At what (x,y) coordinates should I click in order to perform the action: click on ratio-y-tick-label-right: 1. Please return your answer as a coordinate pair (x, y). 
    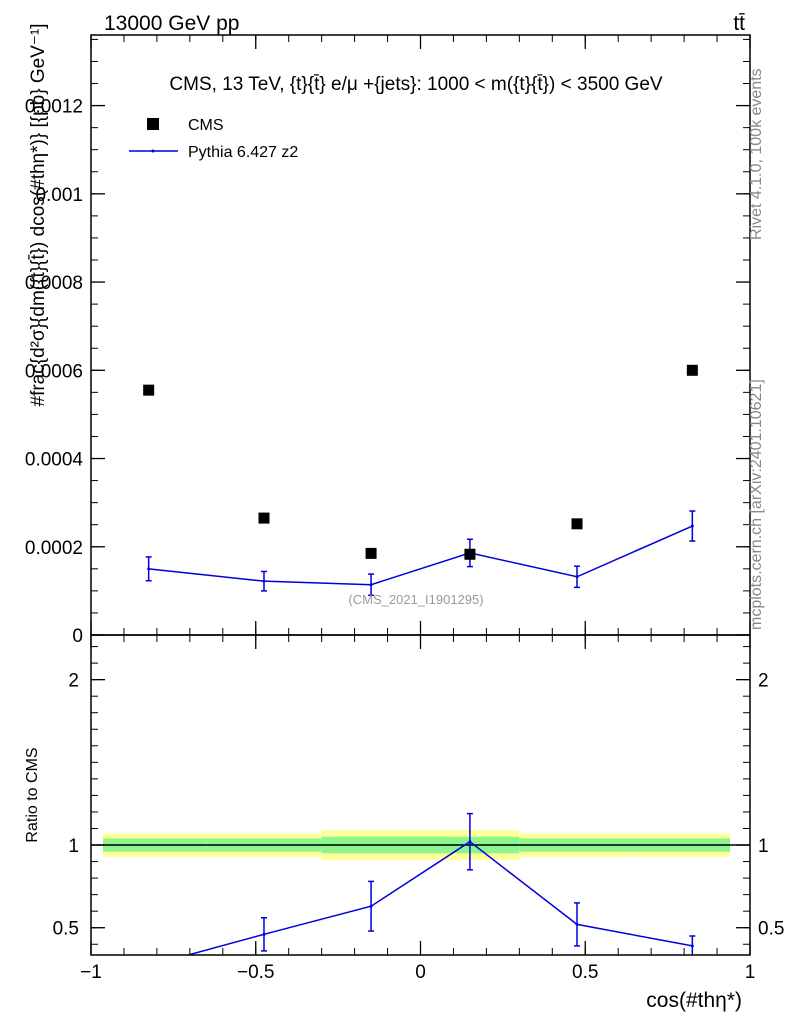
    Looking at the image, I should click on (763, 846).